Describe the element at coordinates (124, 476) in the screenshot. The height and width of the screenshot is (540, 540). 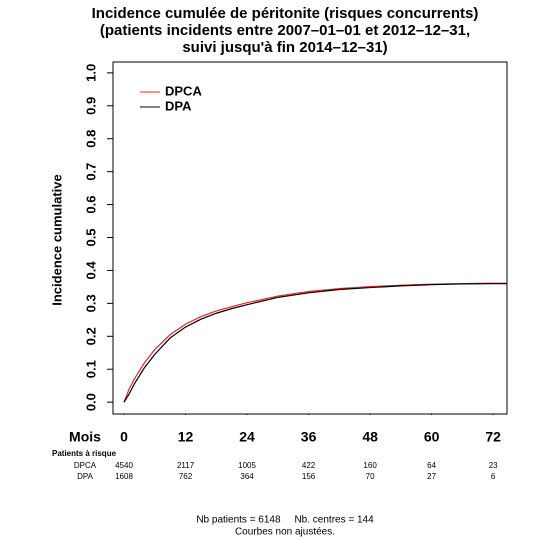
I see `risk-value: 1608` at that location.